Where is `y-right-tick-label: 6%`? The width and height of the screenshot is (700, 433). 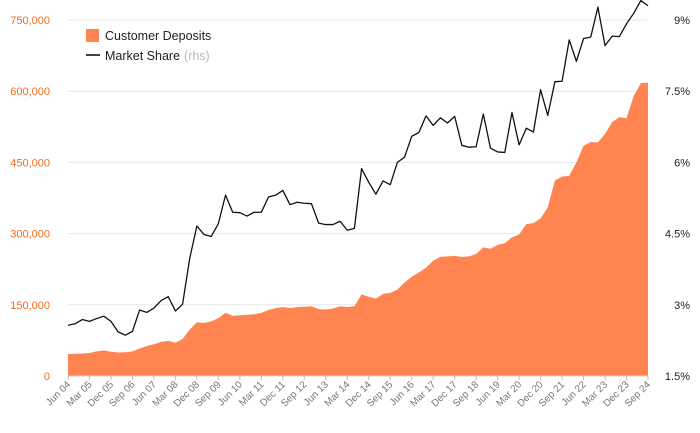
y-right-tick-label: 6% is located at coordinates (682, 163).